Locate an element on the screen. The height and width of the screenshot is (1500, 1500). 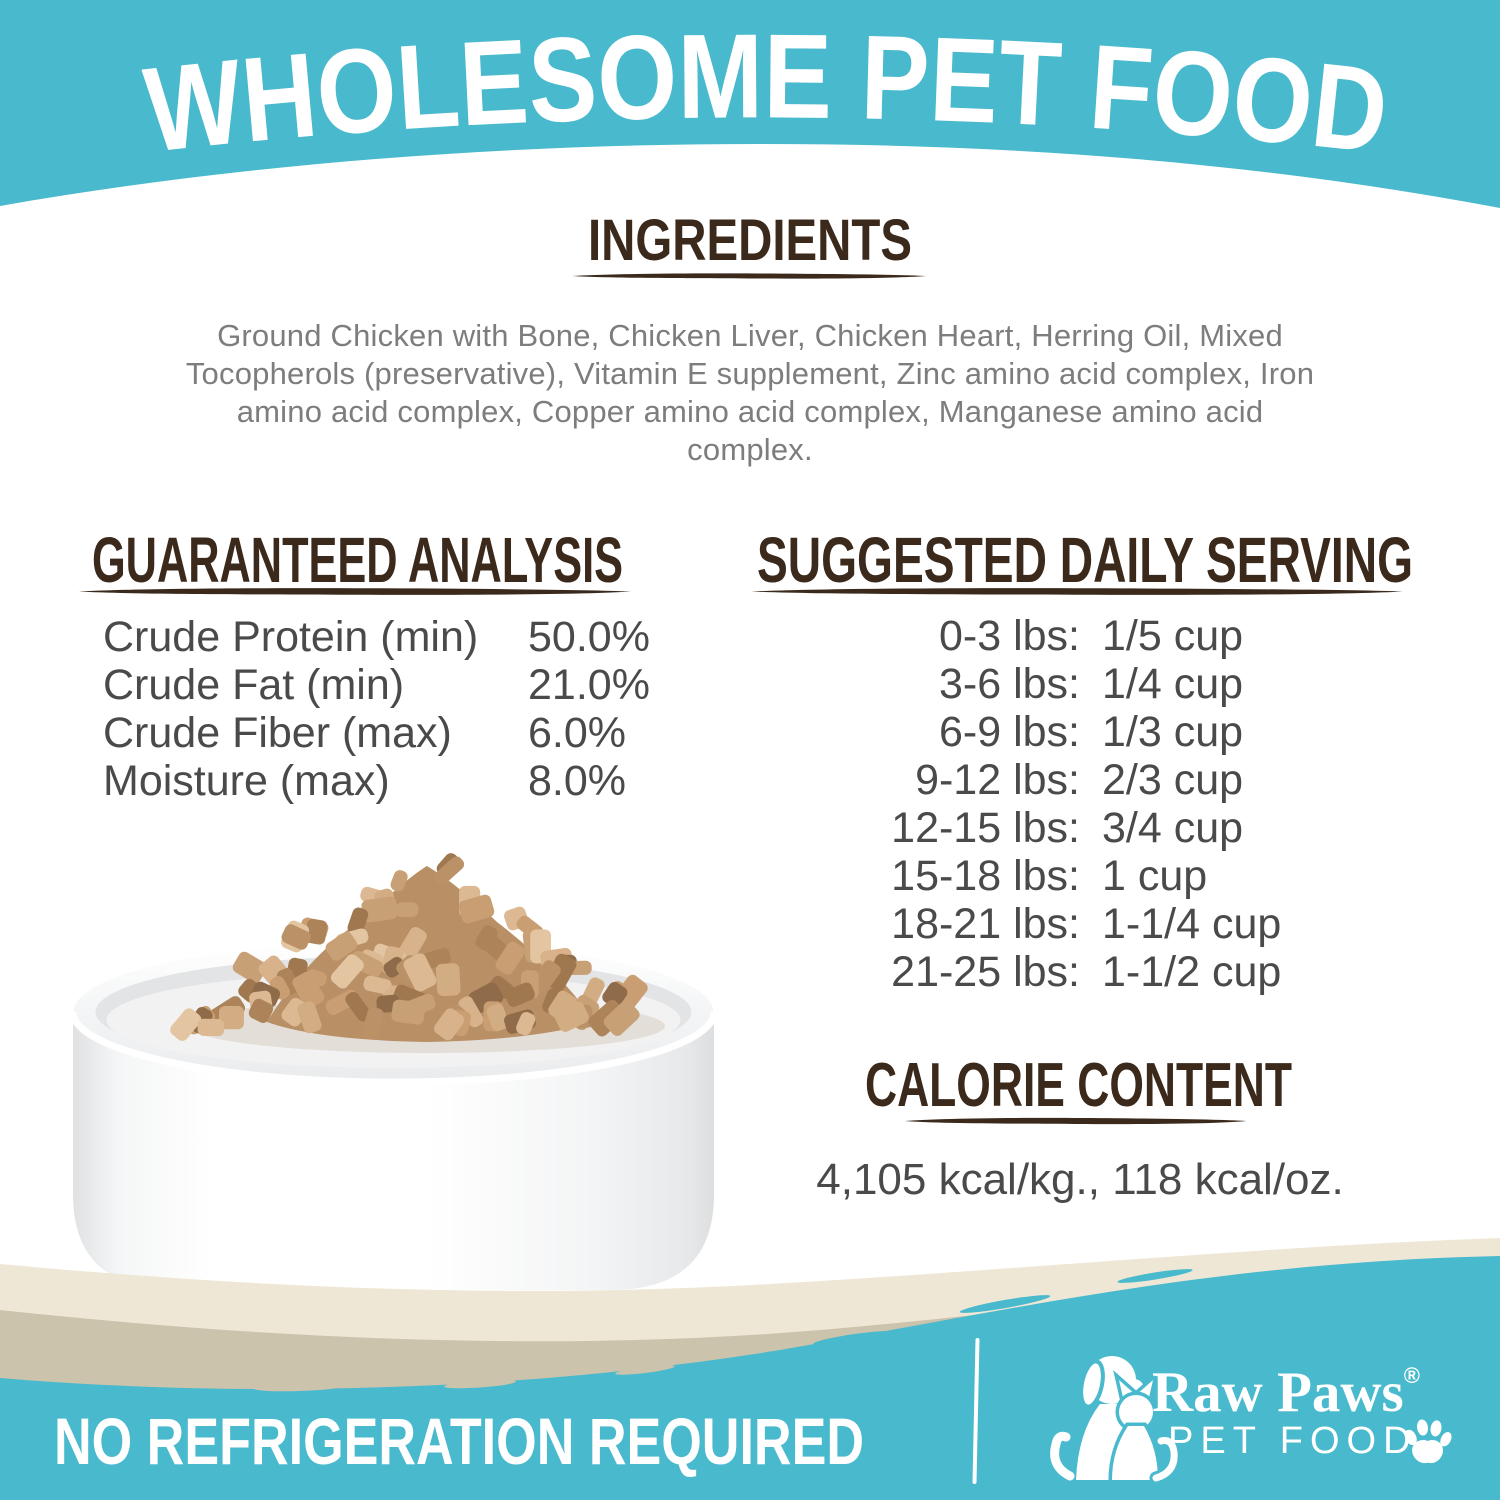
guaranteed-analysis-underline is located at coordinates (355, 591).